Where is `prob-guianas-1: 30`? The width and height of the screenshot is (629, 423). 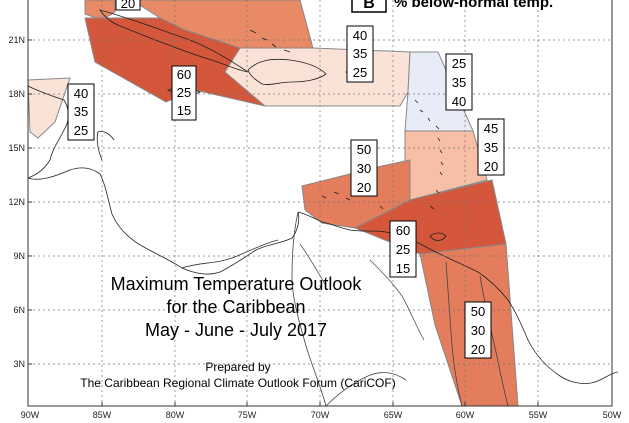
prob-guianas-1: 30 is located at coordinates (478, 330).